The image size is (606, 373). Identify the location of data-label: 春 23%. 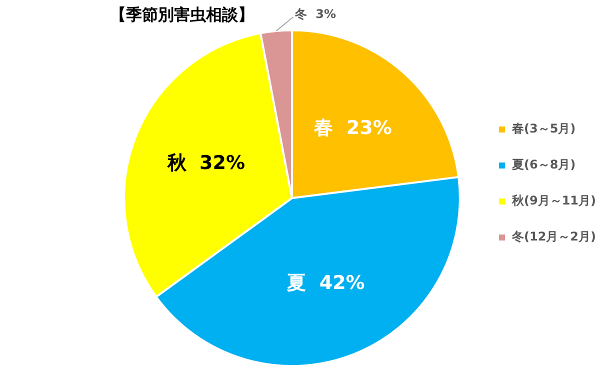
(352, 127).